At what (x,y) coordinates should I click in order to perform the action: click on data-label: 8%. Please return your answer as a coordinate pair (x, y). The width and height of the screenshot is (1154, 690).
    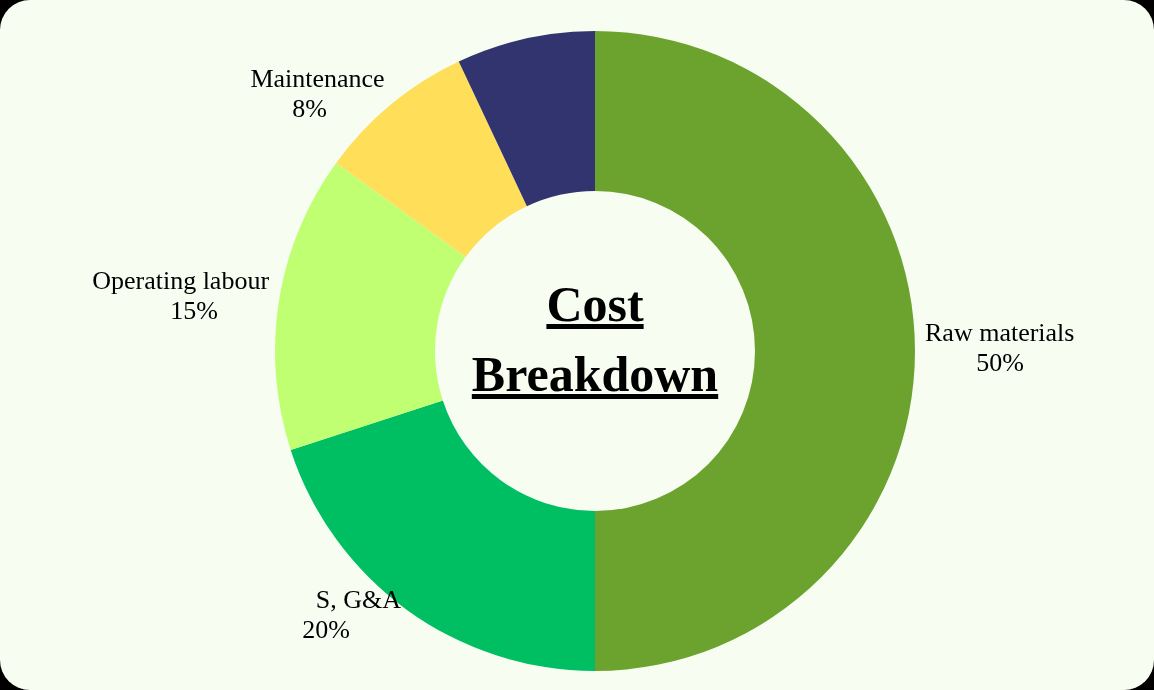
    Looking at the image, I should click on (309, 108).